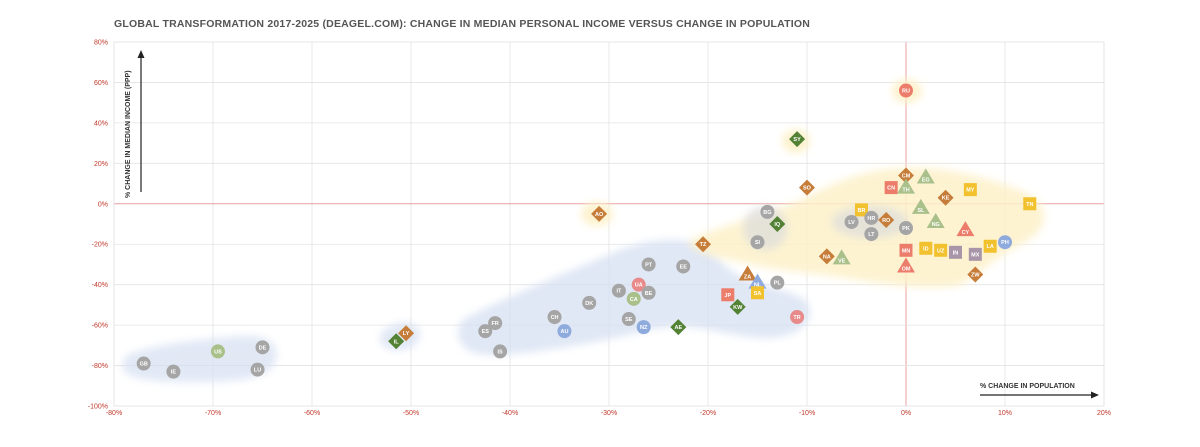 The image size is (1200, 447). What do you see at coordinates (609, 413) in the screenshot?
I see `x-tick-label: -30%` at bounding box center [609, 413].